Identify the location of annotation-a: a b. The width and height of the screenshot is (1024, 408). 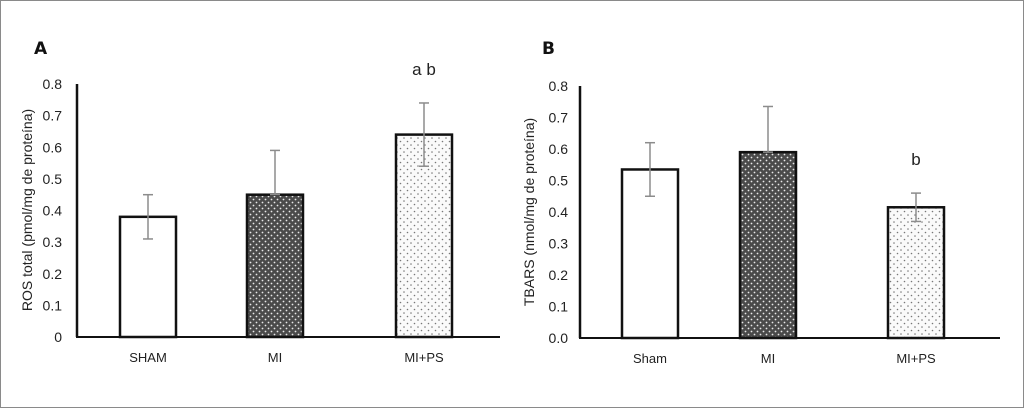
(424, 69).